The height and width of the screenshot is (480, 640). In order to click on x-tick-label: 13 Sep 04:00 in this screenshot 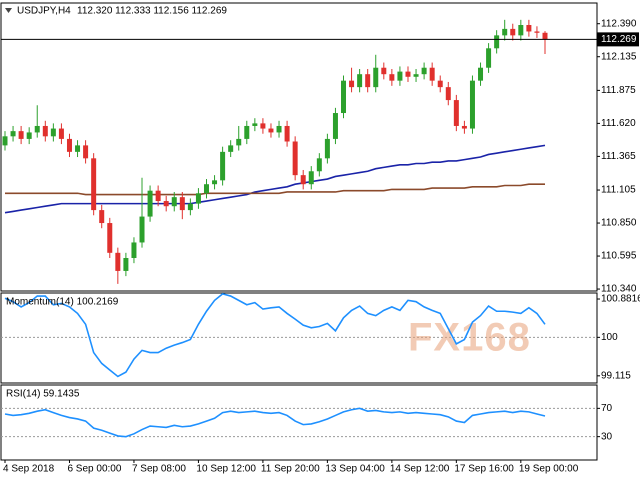, I will do `click(355, 469)`.